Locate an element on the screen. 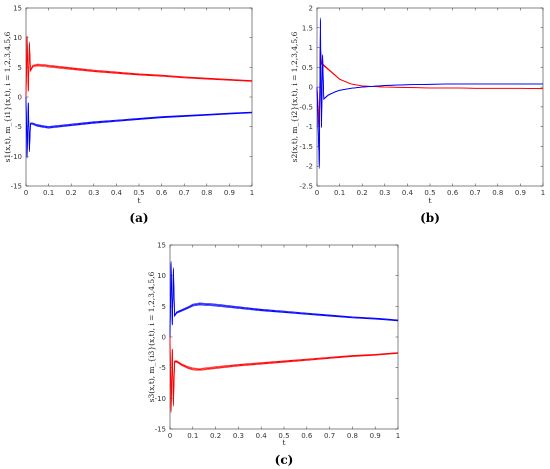  y-tick-label: -2 is located at coordinates (309, 167).